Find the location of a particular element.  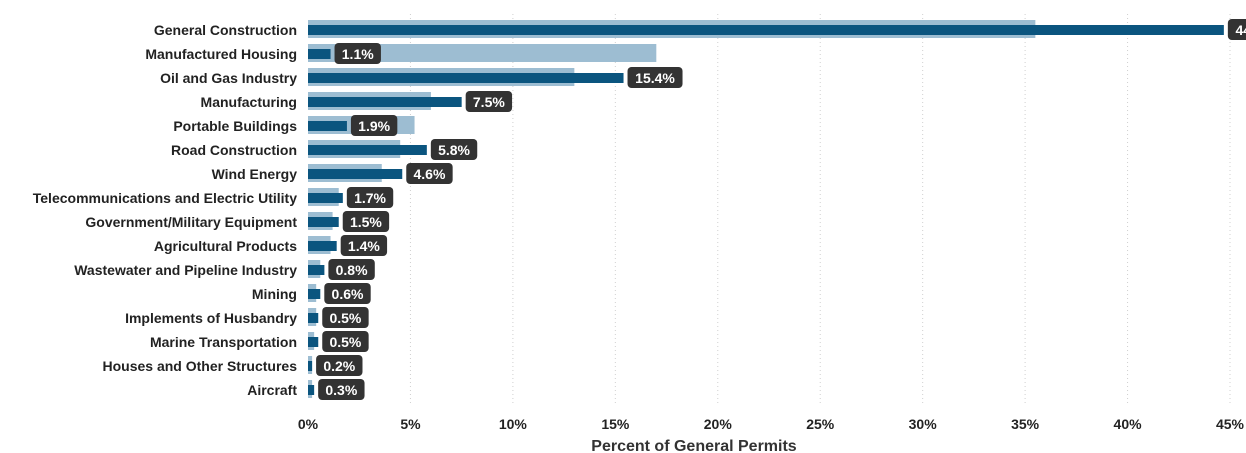

category-label: Wind Energy is located at coordinates (255, 174).